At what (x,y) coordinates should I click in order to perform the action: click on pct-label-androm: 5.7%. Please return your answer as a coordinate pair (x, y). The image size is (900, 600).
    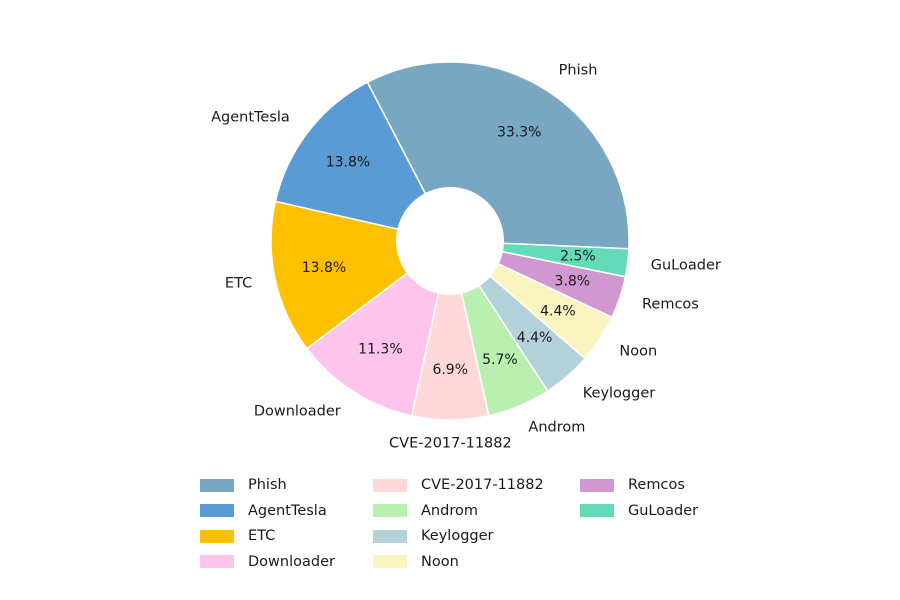
    Looking at the image, I should click on (500, 360).